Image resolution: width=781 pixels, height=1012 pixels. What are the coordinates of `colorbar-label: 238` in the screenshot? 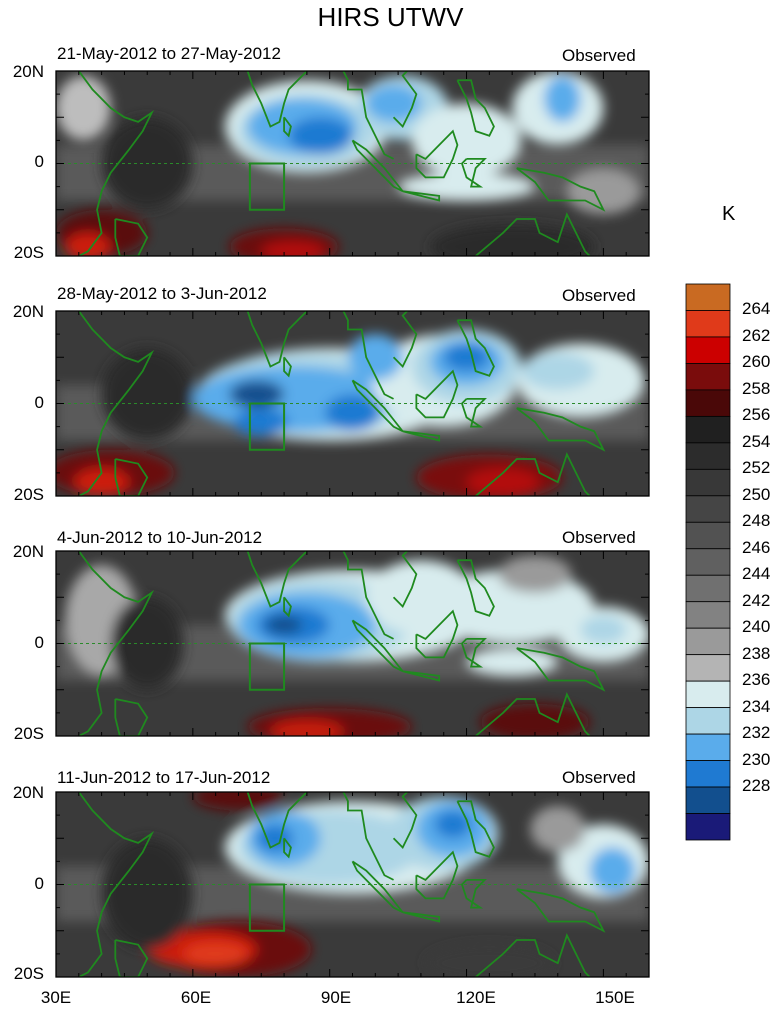 It's located at (756, 653).